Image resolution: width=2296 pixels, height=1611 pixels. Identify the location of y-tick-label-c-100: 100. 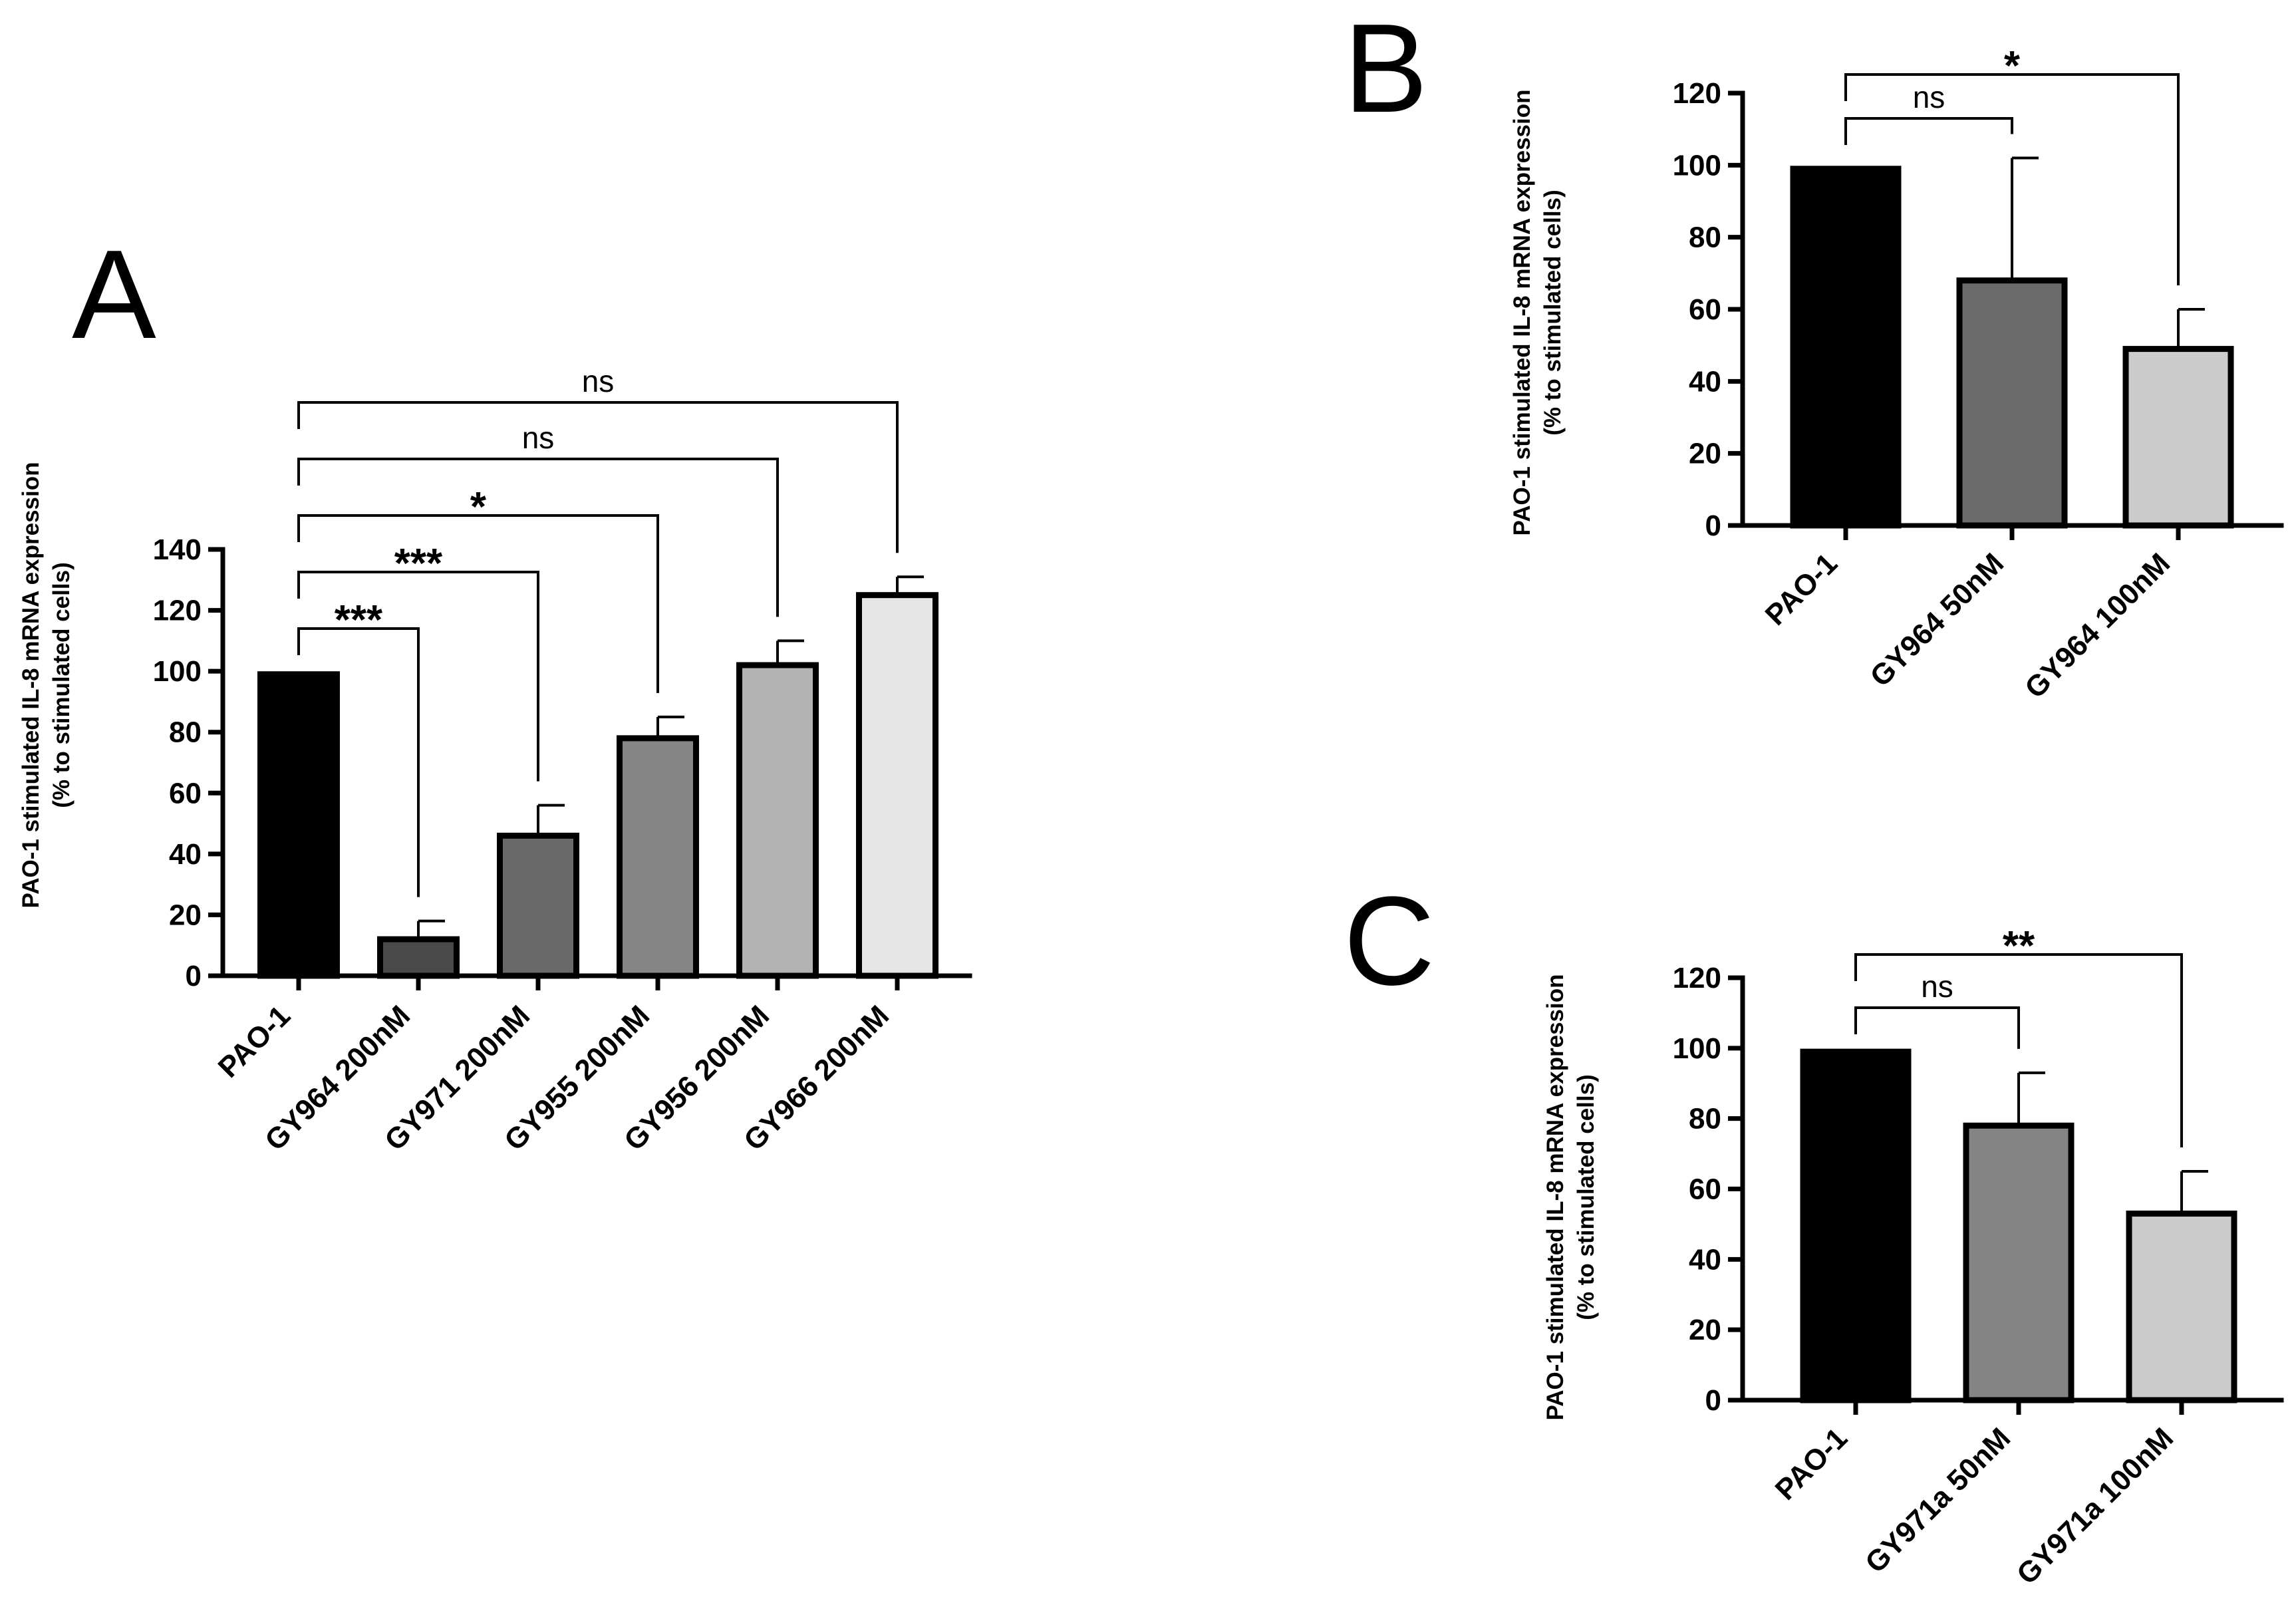
(1697, 1048).